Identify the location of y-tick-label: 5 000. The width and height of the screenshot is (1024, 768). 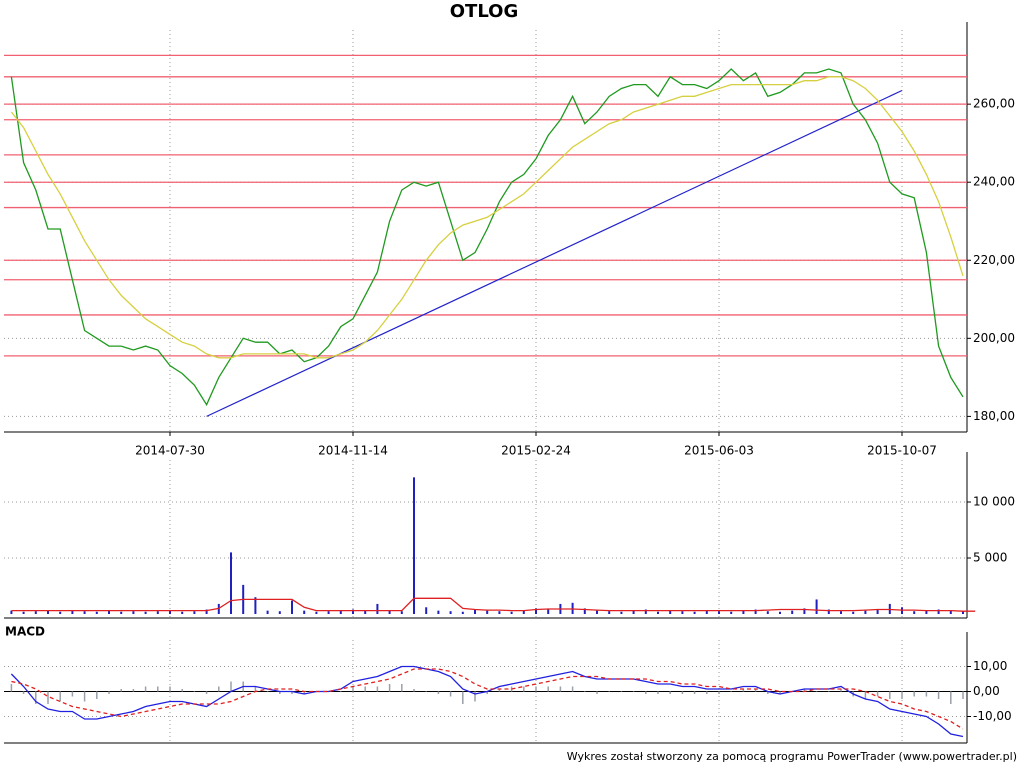
(990, 558).